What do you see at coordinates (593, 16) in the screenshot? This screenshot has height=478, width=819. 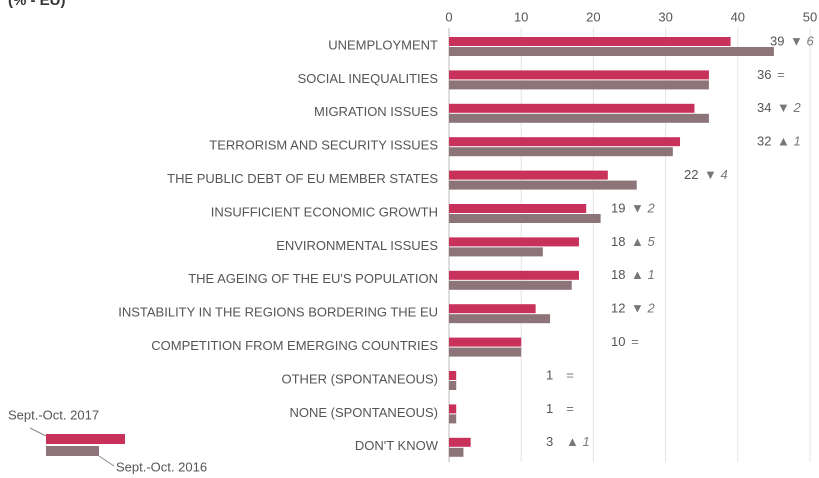 I see `x-tick-label: 20` at bounding box center [593, 16].